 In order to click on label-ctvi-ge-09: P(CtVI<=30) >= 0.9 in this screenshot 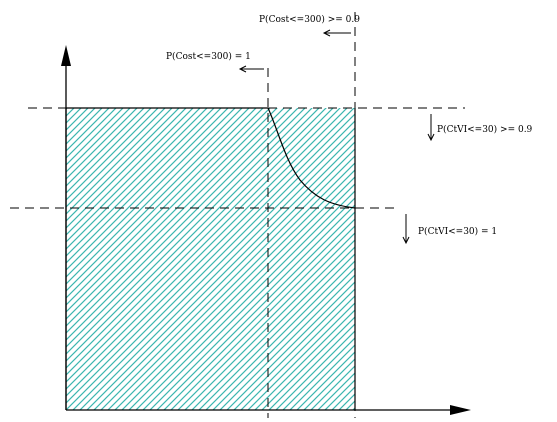, I will do `click(485, 129)`.